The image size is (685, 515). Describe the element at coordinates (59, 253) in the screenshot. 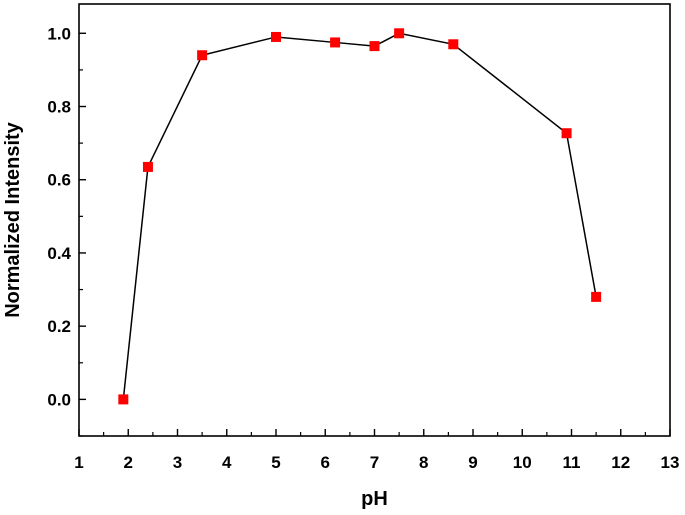

I see `y-tick-label: 0.4` at that location.